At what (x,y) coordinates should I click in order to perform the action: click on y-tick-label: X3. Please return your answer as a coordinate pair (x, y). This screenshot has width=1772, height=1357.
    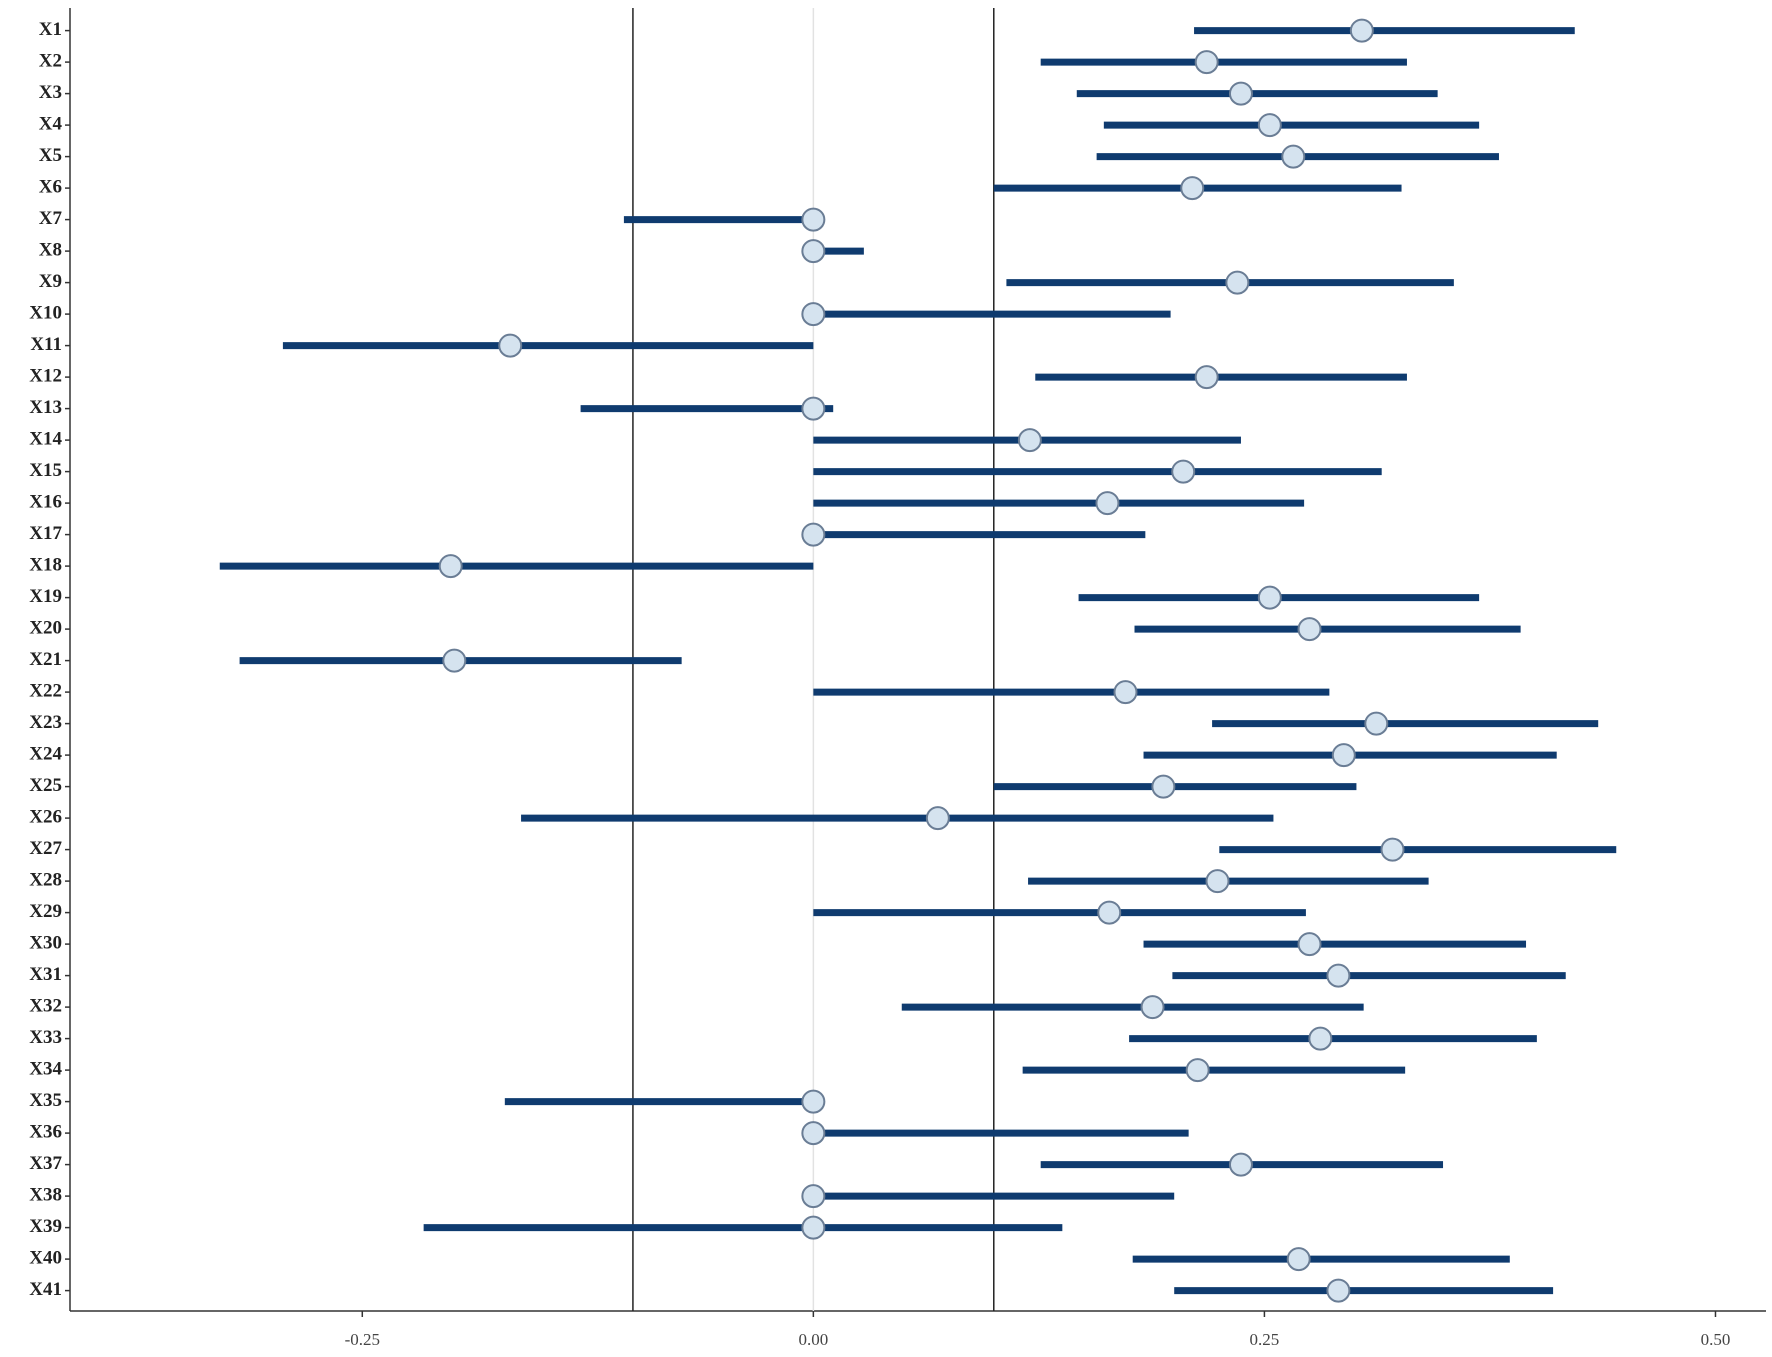
    Looking at the image, I should click on (50, 92).